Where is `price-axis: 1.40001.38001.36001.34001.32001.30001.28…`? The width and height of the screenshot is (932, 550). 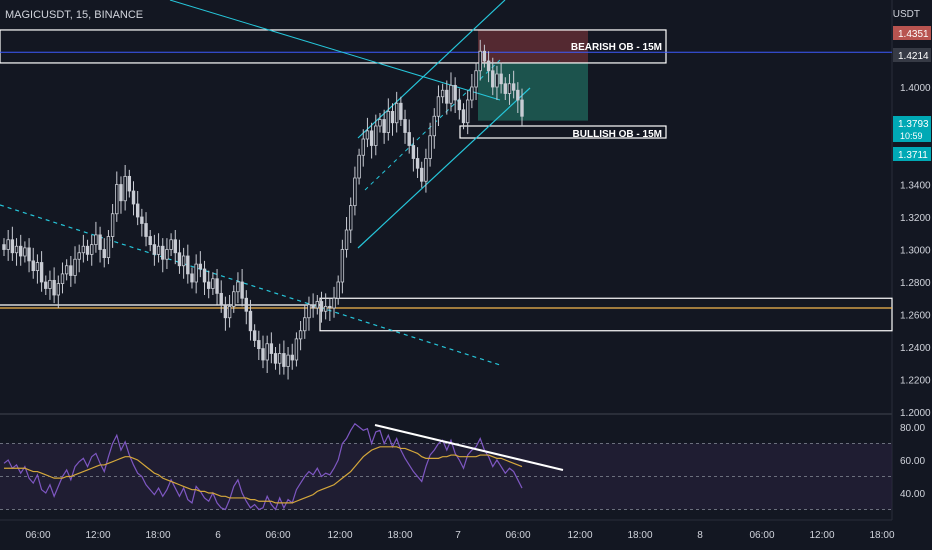
price-axis: 1.40001.38001.36001.34001.32001.30001.28… is located at coordinates (912, 222).